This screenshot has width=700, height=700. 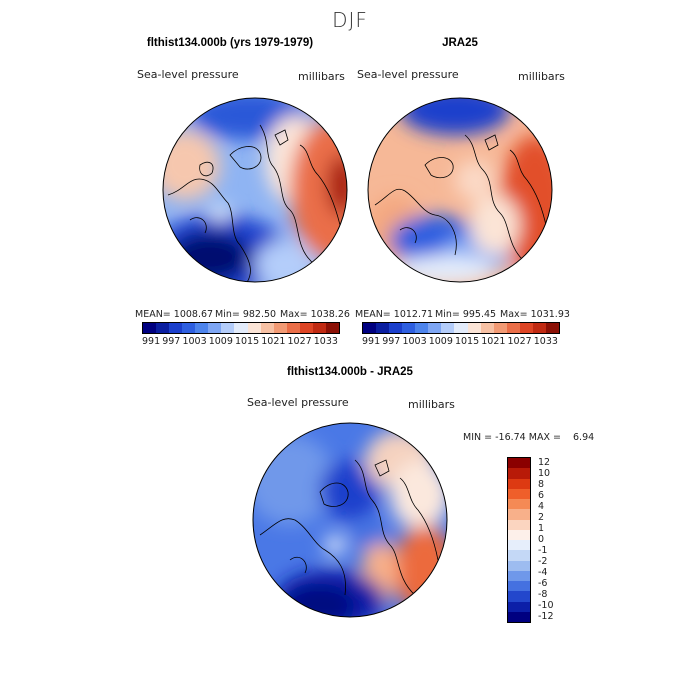 I want to click on panel-model-units: millibars, so click(x=321, y=76).